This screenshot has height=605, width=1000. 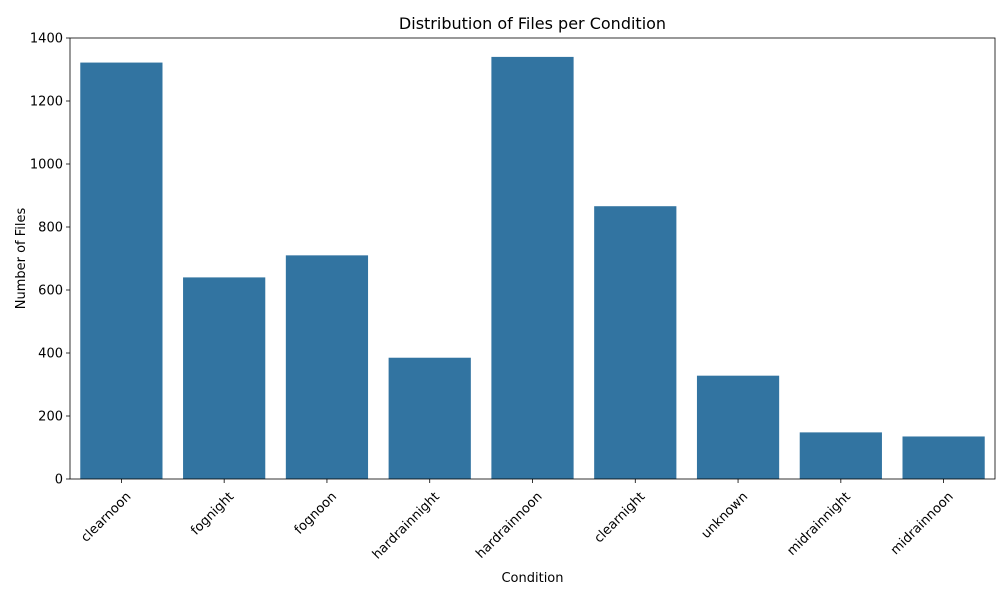 I want to click on x-tick-label: midrainnight, so click(x=818, y=523).